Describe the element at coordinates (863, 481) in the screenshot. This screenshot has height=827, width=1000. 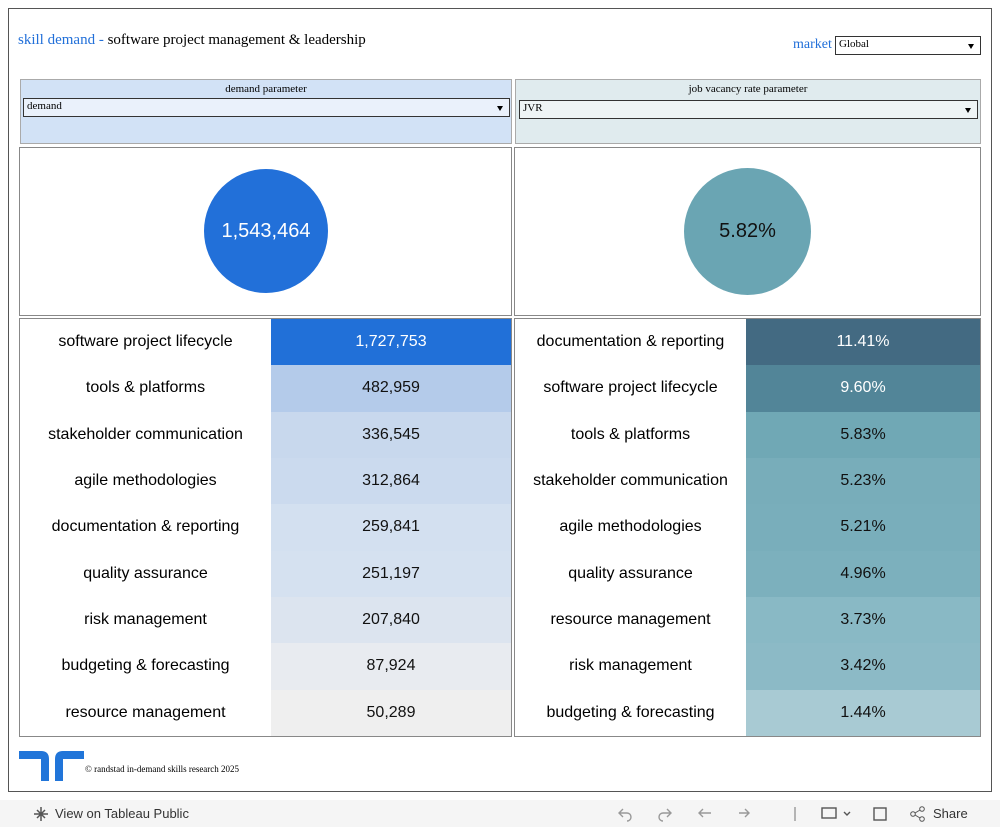
I see `row-value: 5.23%` at that location.